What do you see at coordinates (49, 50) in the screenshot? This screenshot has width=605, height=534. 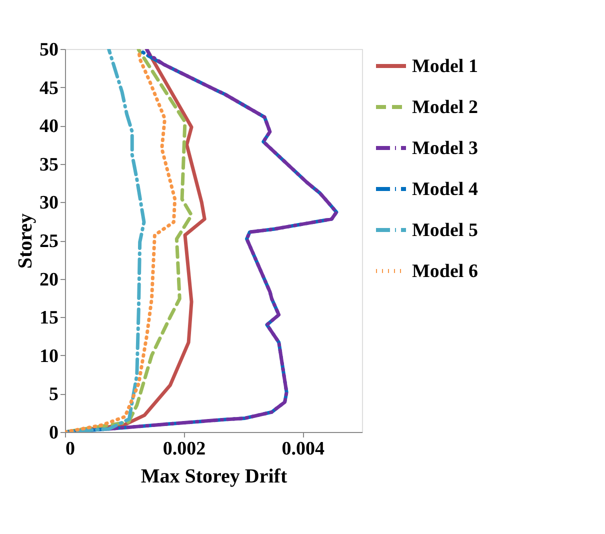 I see `y-tick-label: 50` at bounding box center [49, 50].